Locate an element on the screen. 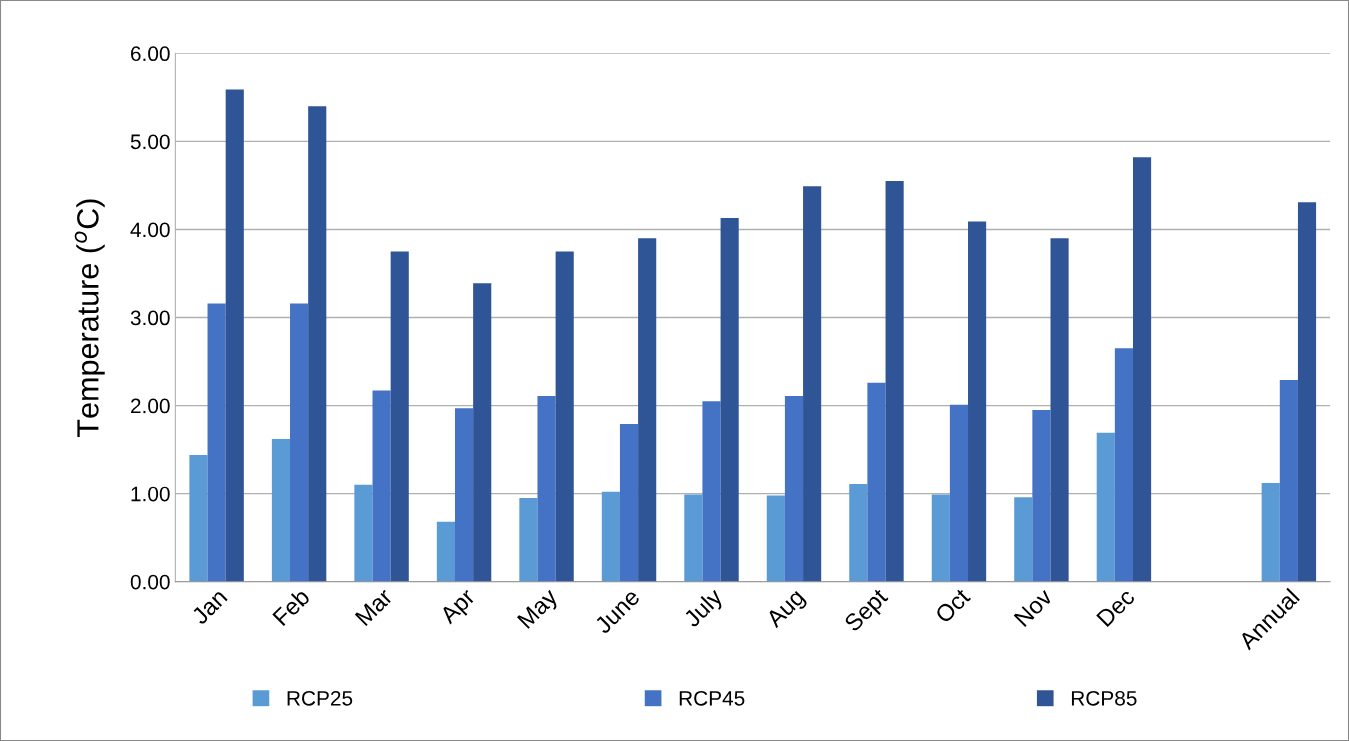 The height and width of the screenshot is (741, 1349). y-axis-title: Temperature ($^{o}$C) is located at coordinates (89, 318).